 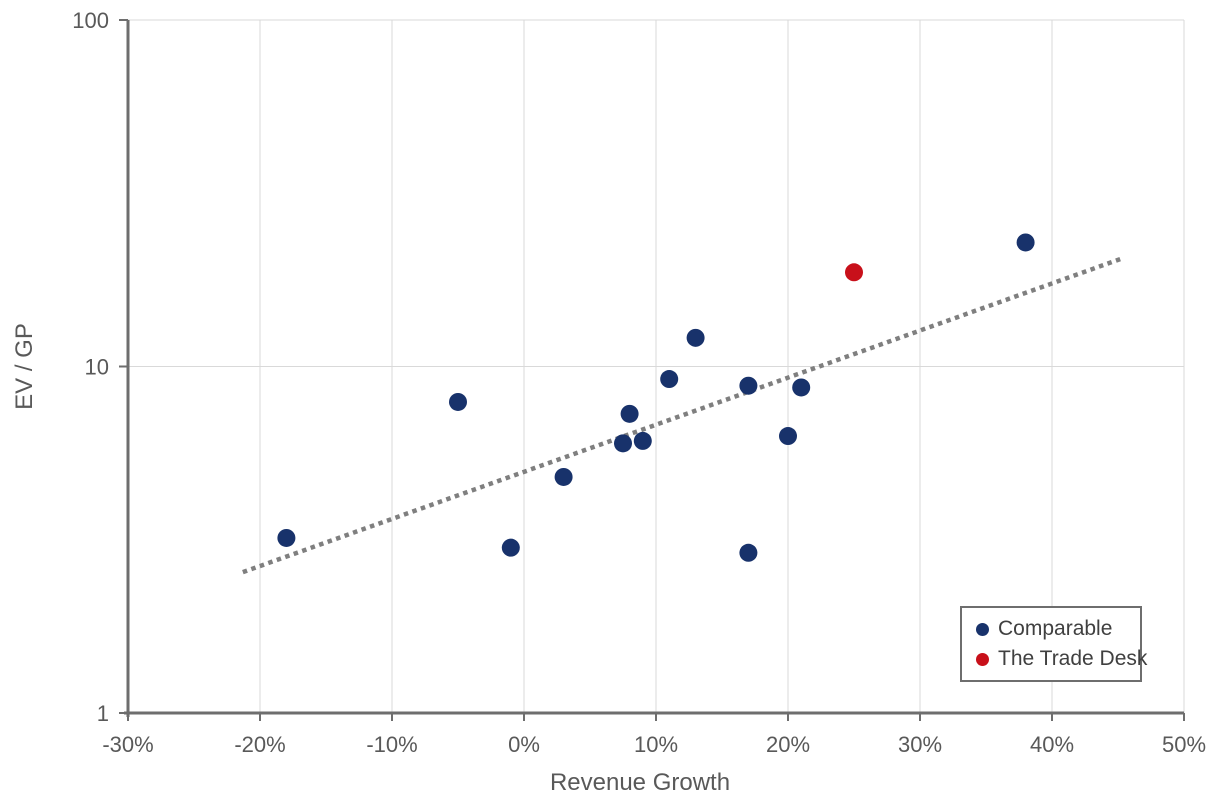 I want to click on x-axis-title: Revenue Growth, so click(x=640, y=782).